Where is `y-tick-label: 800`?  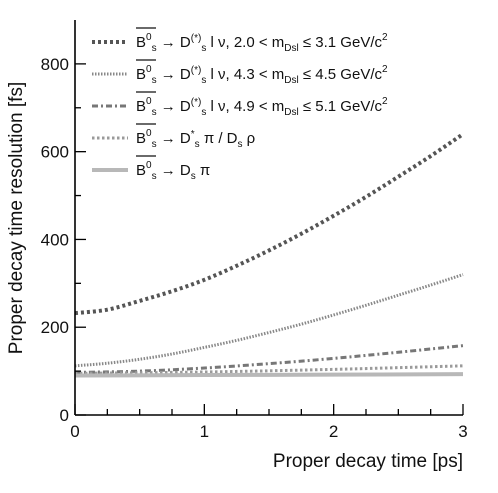
y-tick-label: 800 is located at coordinates (55, 64).